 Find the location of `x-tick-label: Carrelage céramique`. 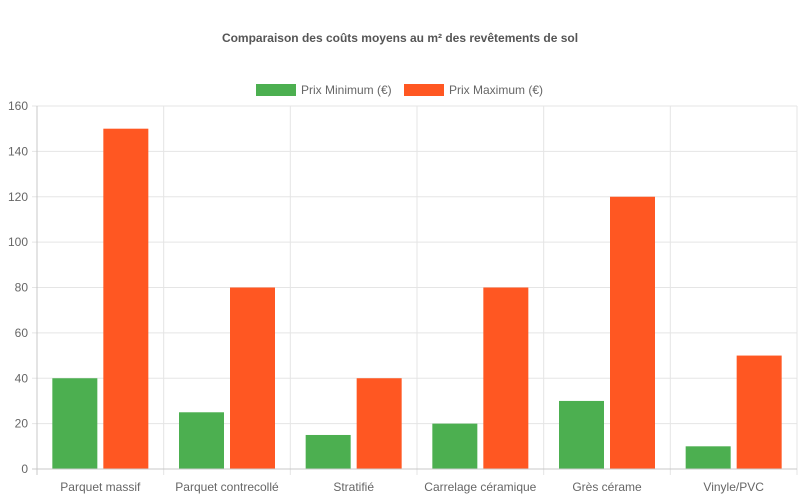

x-tick-label: Carrelage céramique is located at coordinates (480, 487).